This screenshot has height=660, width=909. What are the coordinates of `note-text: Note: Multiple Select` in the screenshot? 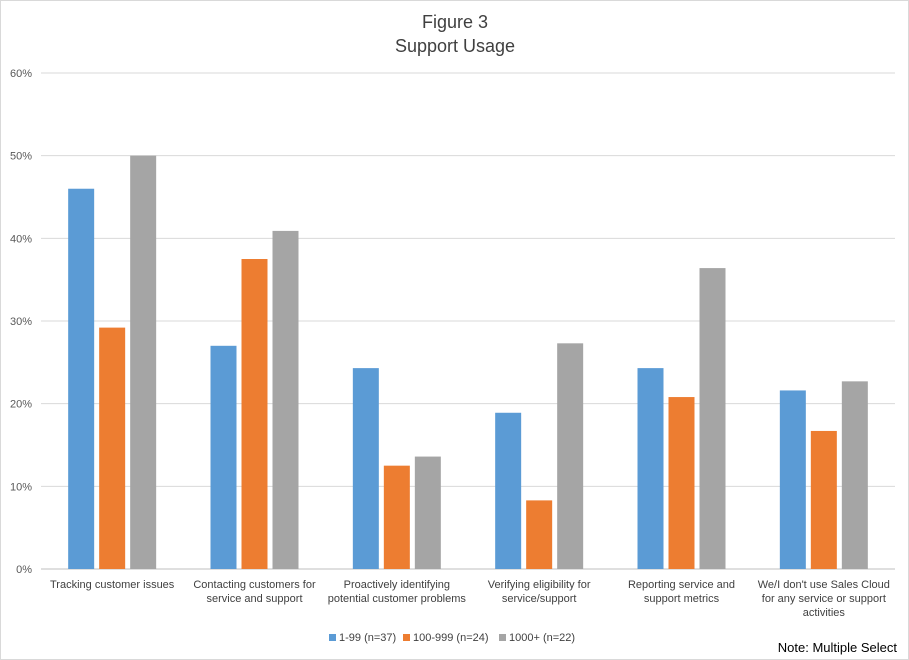 It's located at (838, 647).